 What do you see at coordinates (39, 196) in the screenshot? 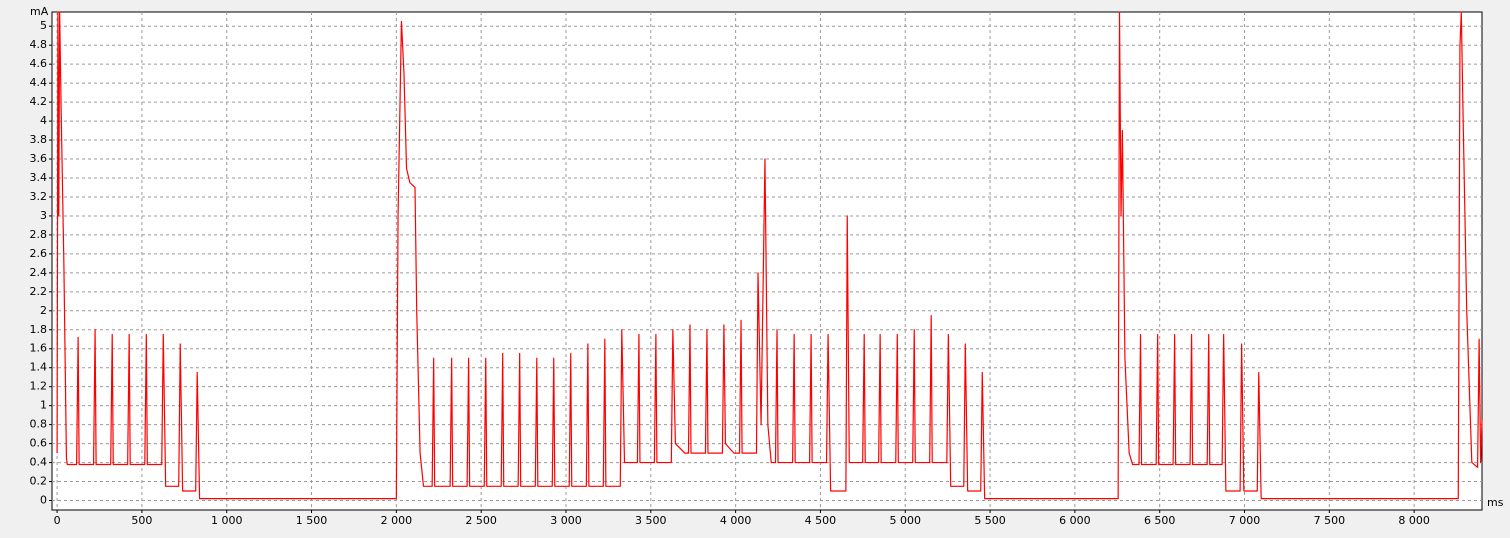
I see `y-tick-label: 3.2` at bounding box center [39, 196].